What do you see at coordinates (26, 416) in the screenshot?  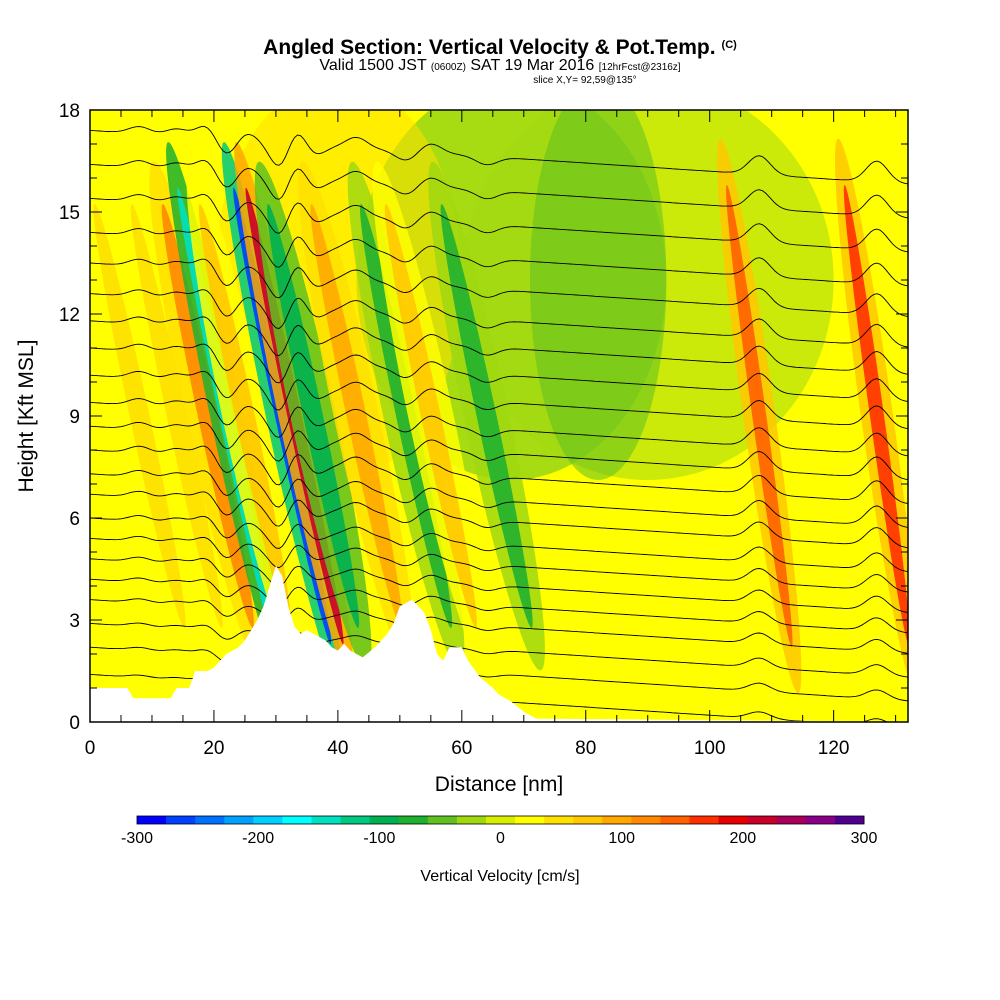 I see `y-axis-title: Height [Kft MSL]` at bounding box center [26, 416].